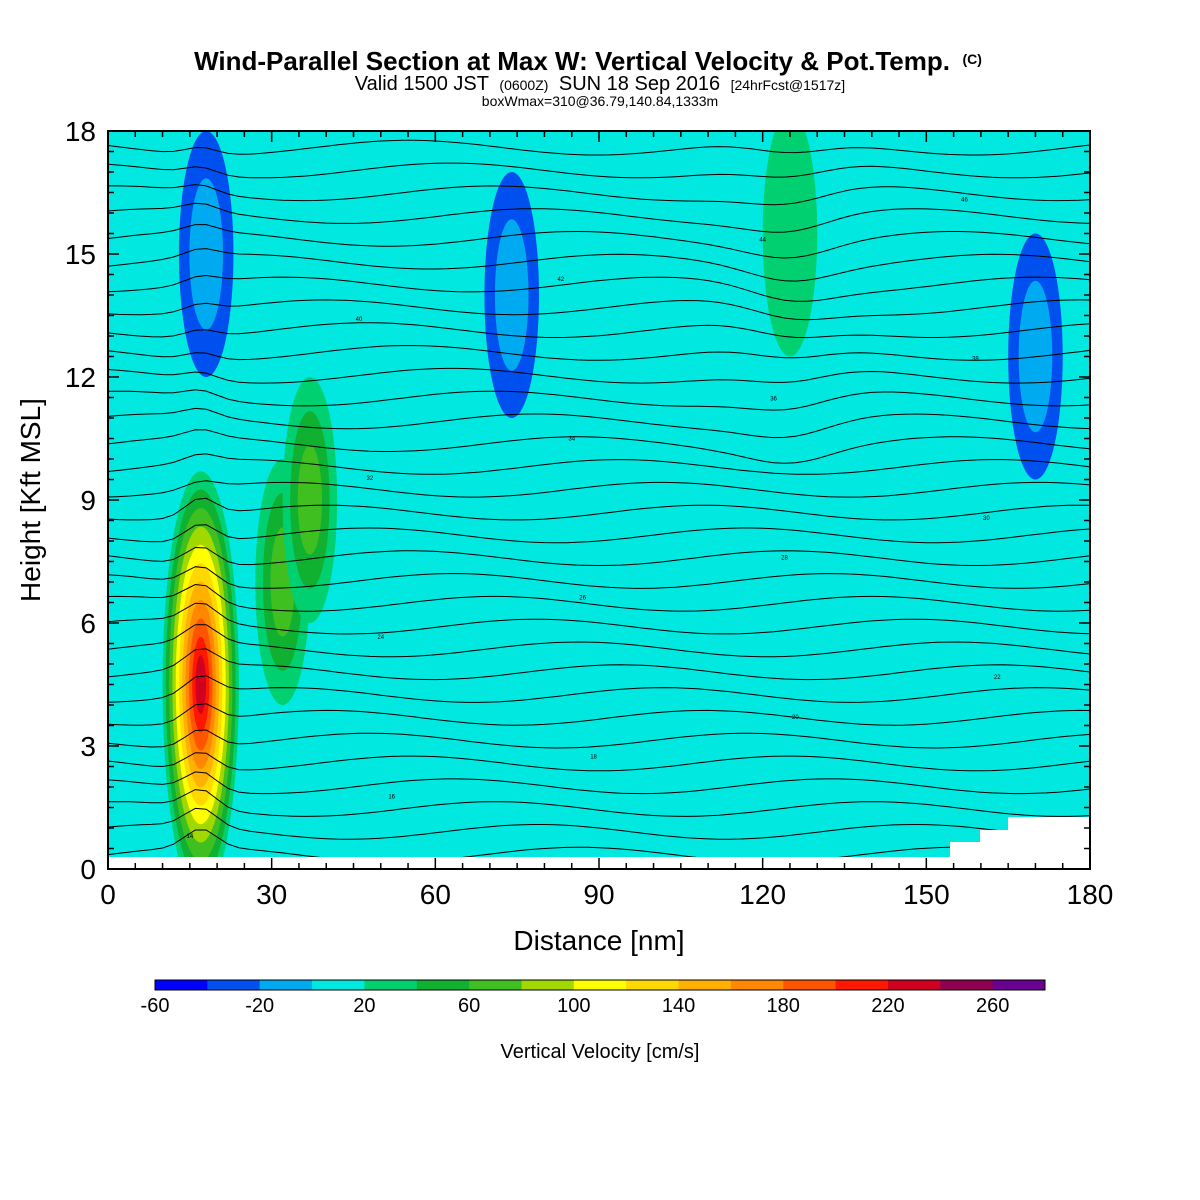 The width and height of the screenshot is (1200, 1200). Describe the element at coordinates (364, 1006) in the screenshot. I see `colorbar-tick-label: 20` at that location.